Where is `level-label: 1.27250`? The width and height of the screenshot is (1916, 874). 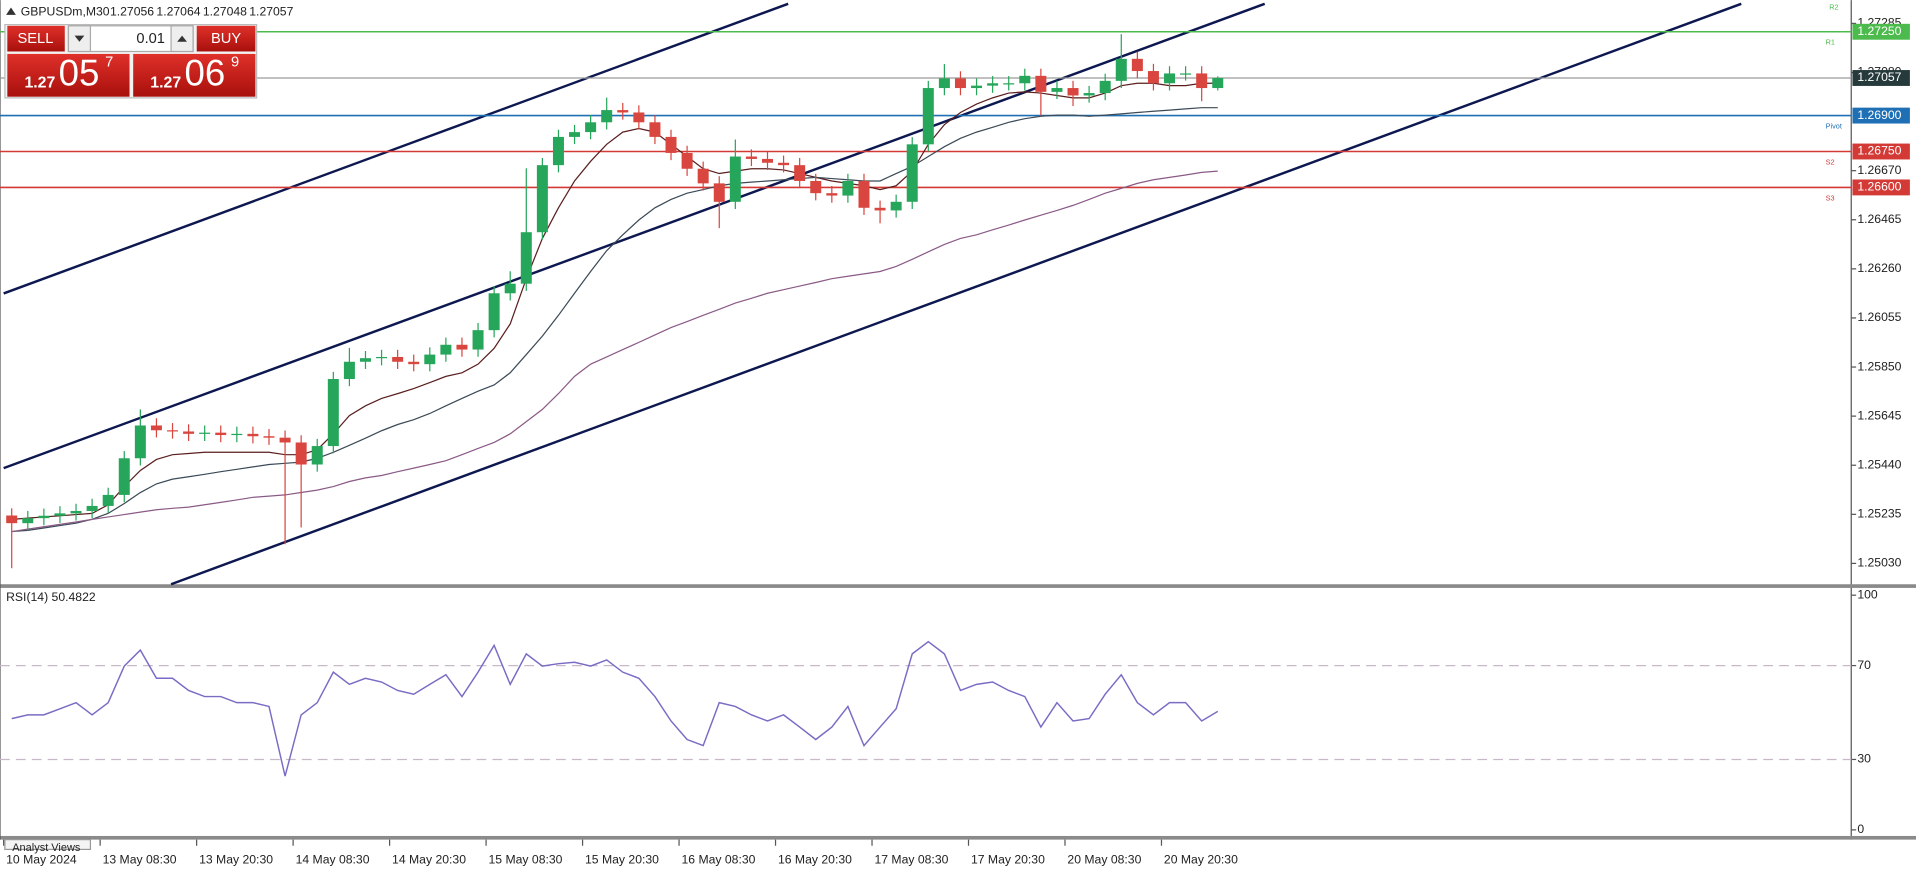
level-label: 1.27250 is located at coordinates (1879, 31).